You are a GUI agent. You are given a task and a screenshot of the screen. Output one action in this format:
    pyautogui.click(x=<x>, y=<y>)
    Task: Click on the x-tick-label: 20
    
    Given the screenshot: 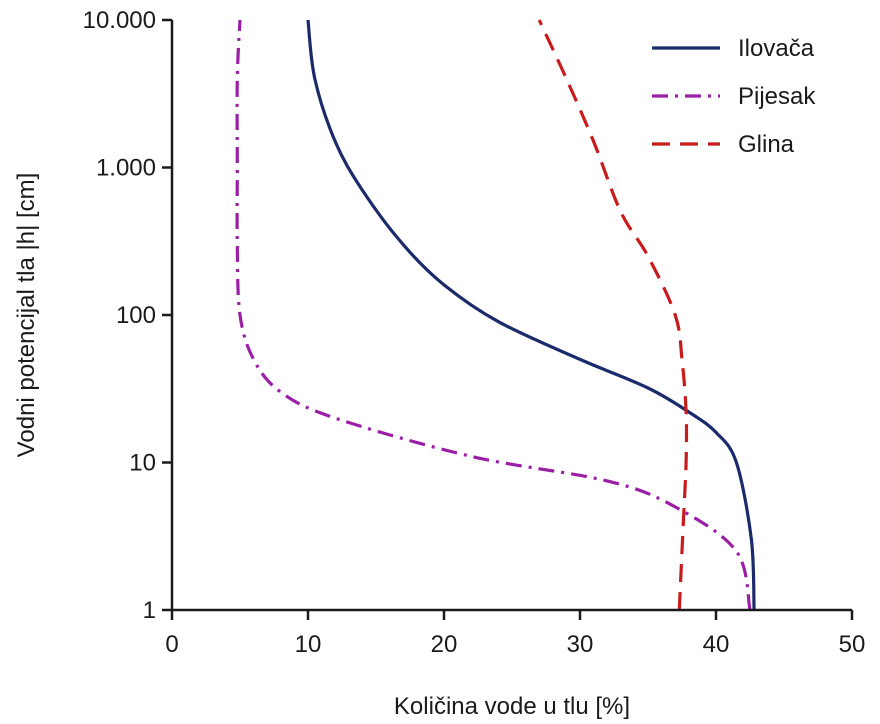 What is the action you would take?
    pyautogui.click(x=444, y=644)
    